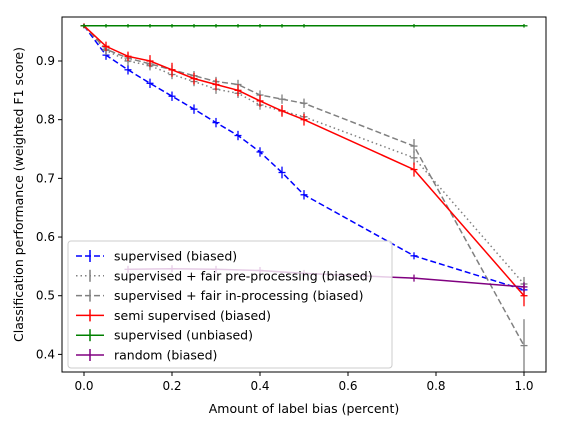  Describe the element at coordinates (45, 237) in the screenshot. I see `y-tick-label: 0.6` at that location.